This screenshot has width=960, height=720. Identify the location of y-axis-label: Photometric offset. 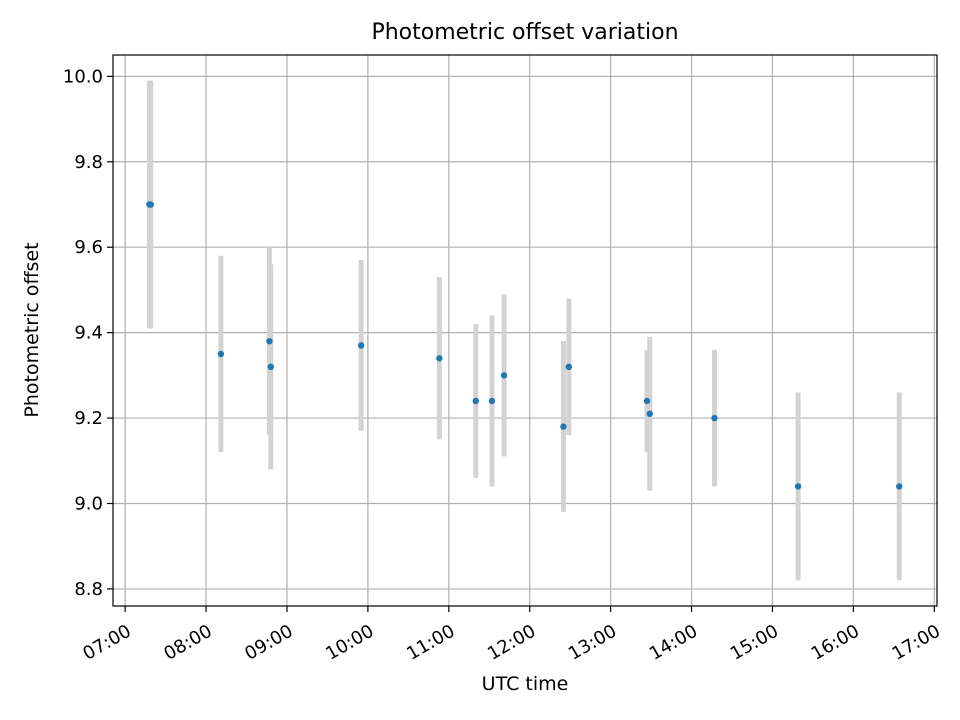
(32, 330).